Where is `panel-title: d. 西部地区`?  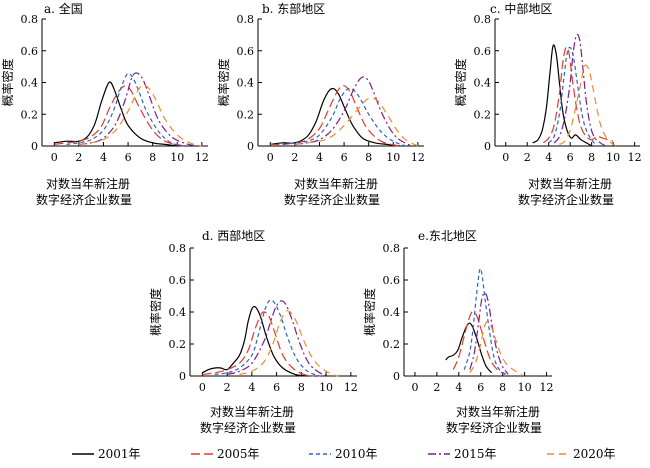
panel-title: d. 西部地区 is located at coordinates (233, 235).